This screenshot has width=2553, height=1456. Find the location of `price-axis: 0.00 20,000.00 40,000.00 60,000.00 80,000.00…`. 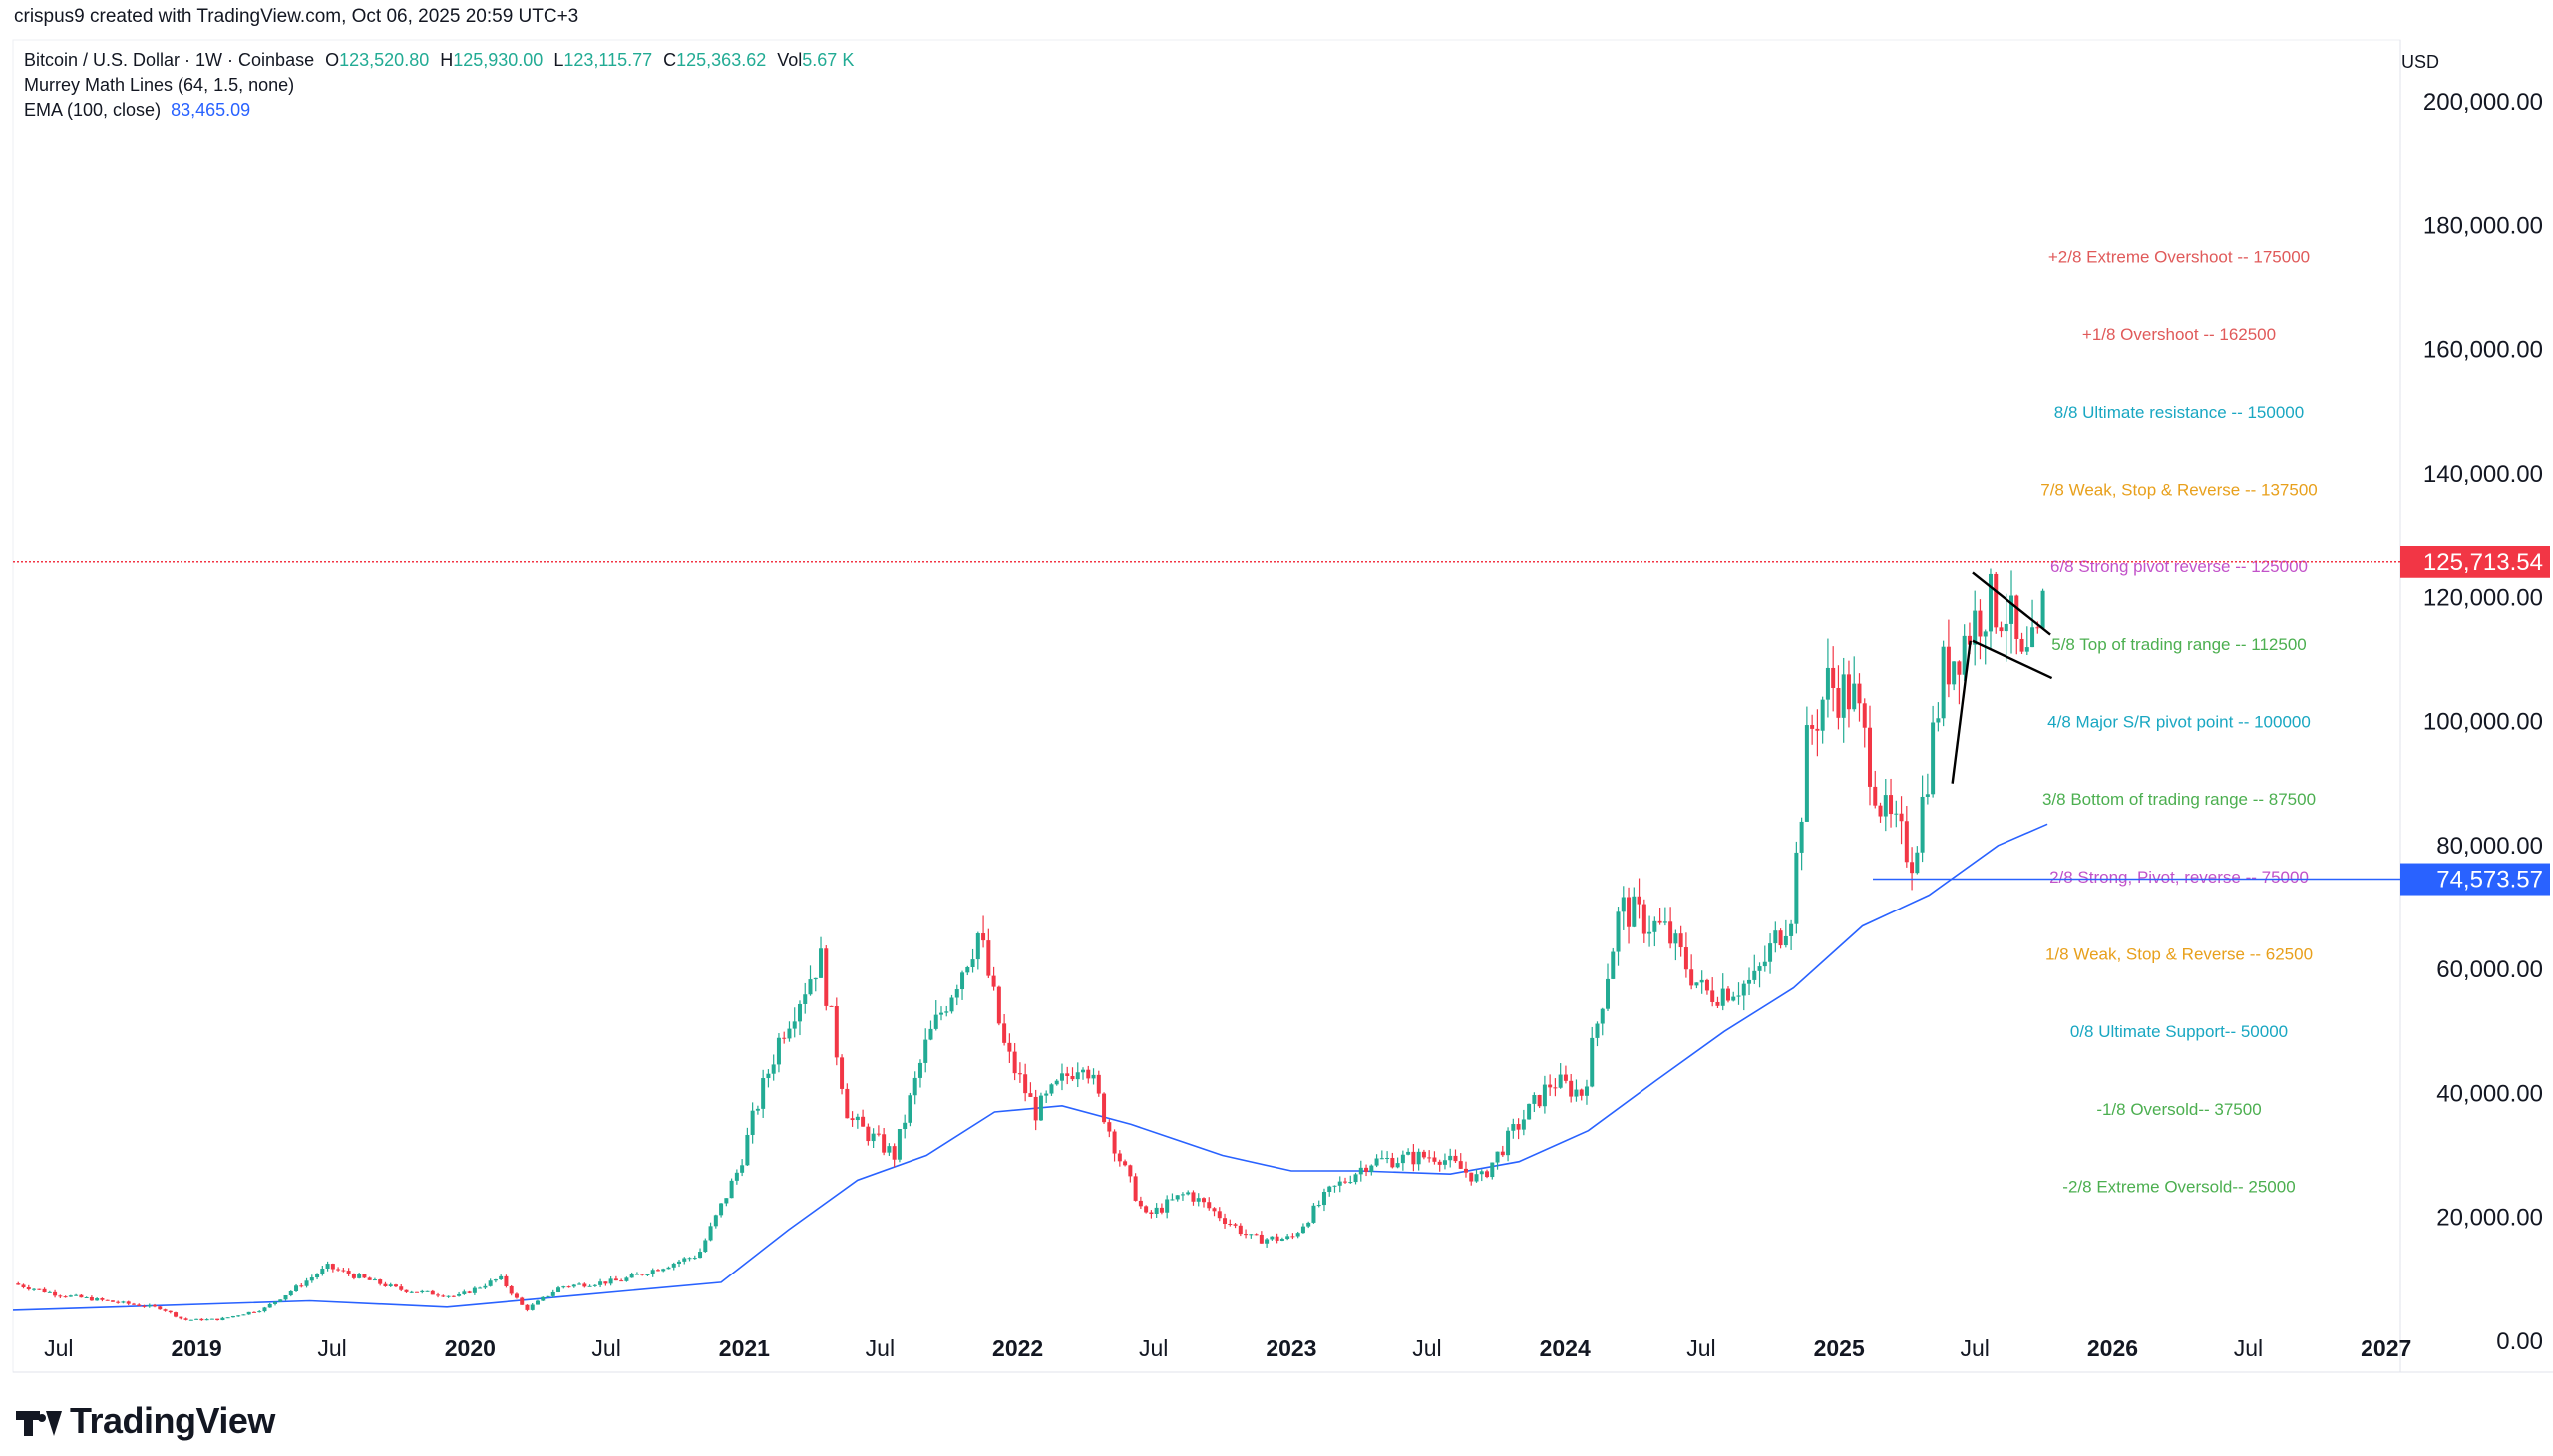

price-axis: 0.00 20,000.00 40,000.00 60,000.00 80,000.00… is located at coordinates (2483, 722).